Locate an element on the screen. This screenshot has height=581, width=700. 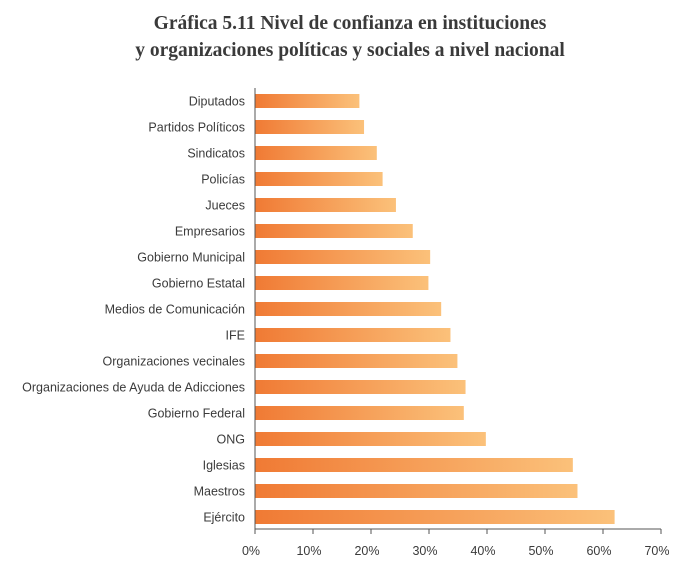
category-label-15: Maestros is located at coordinates (219, 492).